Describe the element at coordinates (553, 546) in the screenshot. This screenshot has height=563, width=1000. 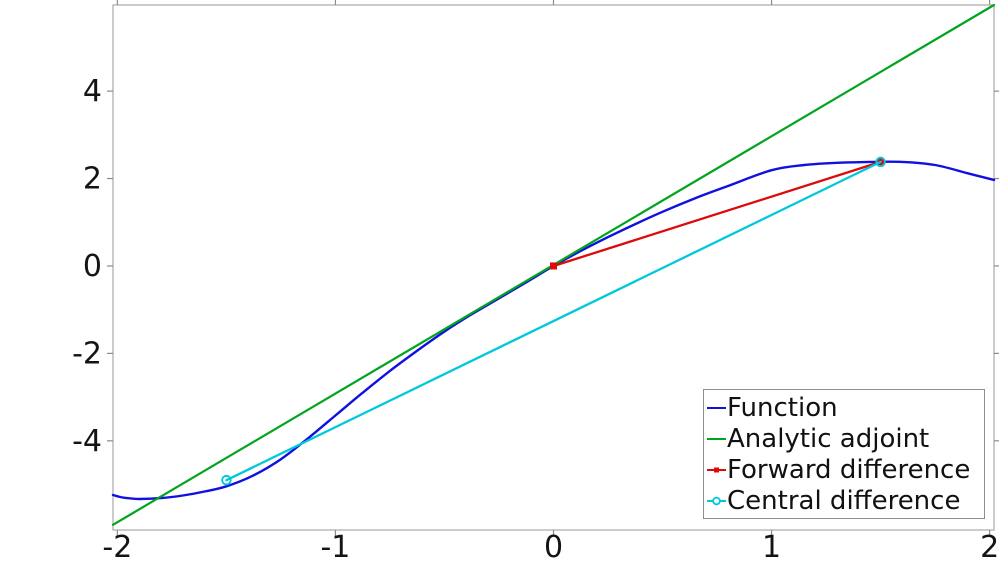
I see `x-tick-label: 0` at that location.